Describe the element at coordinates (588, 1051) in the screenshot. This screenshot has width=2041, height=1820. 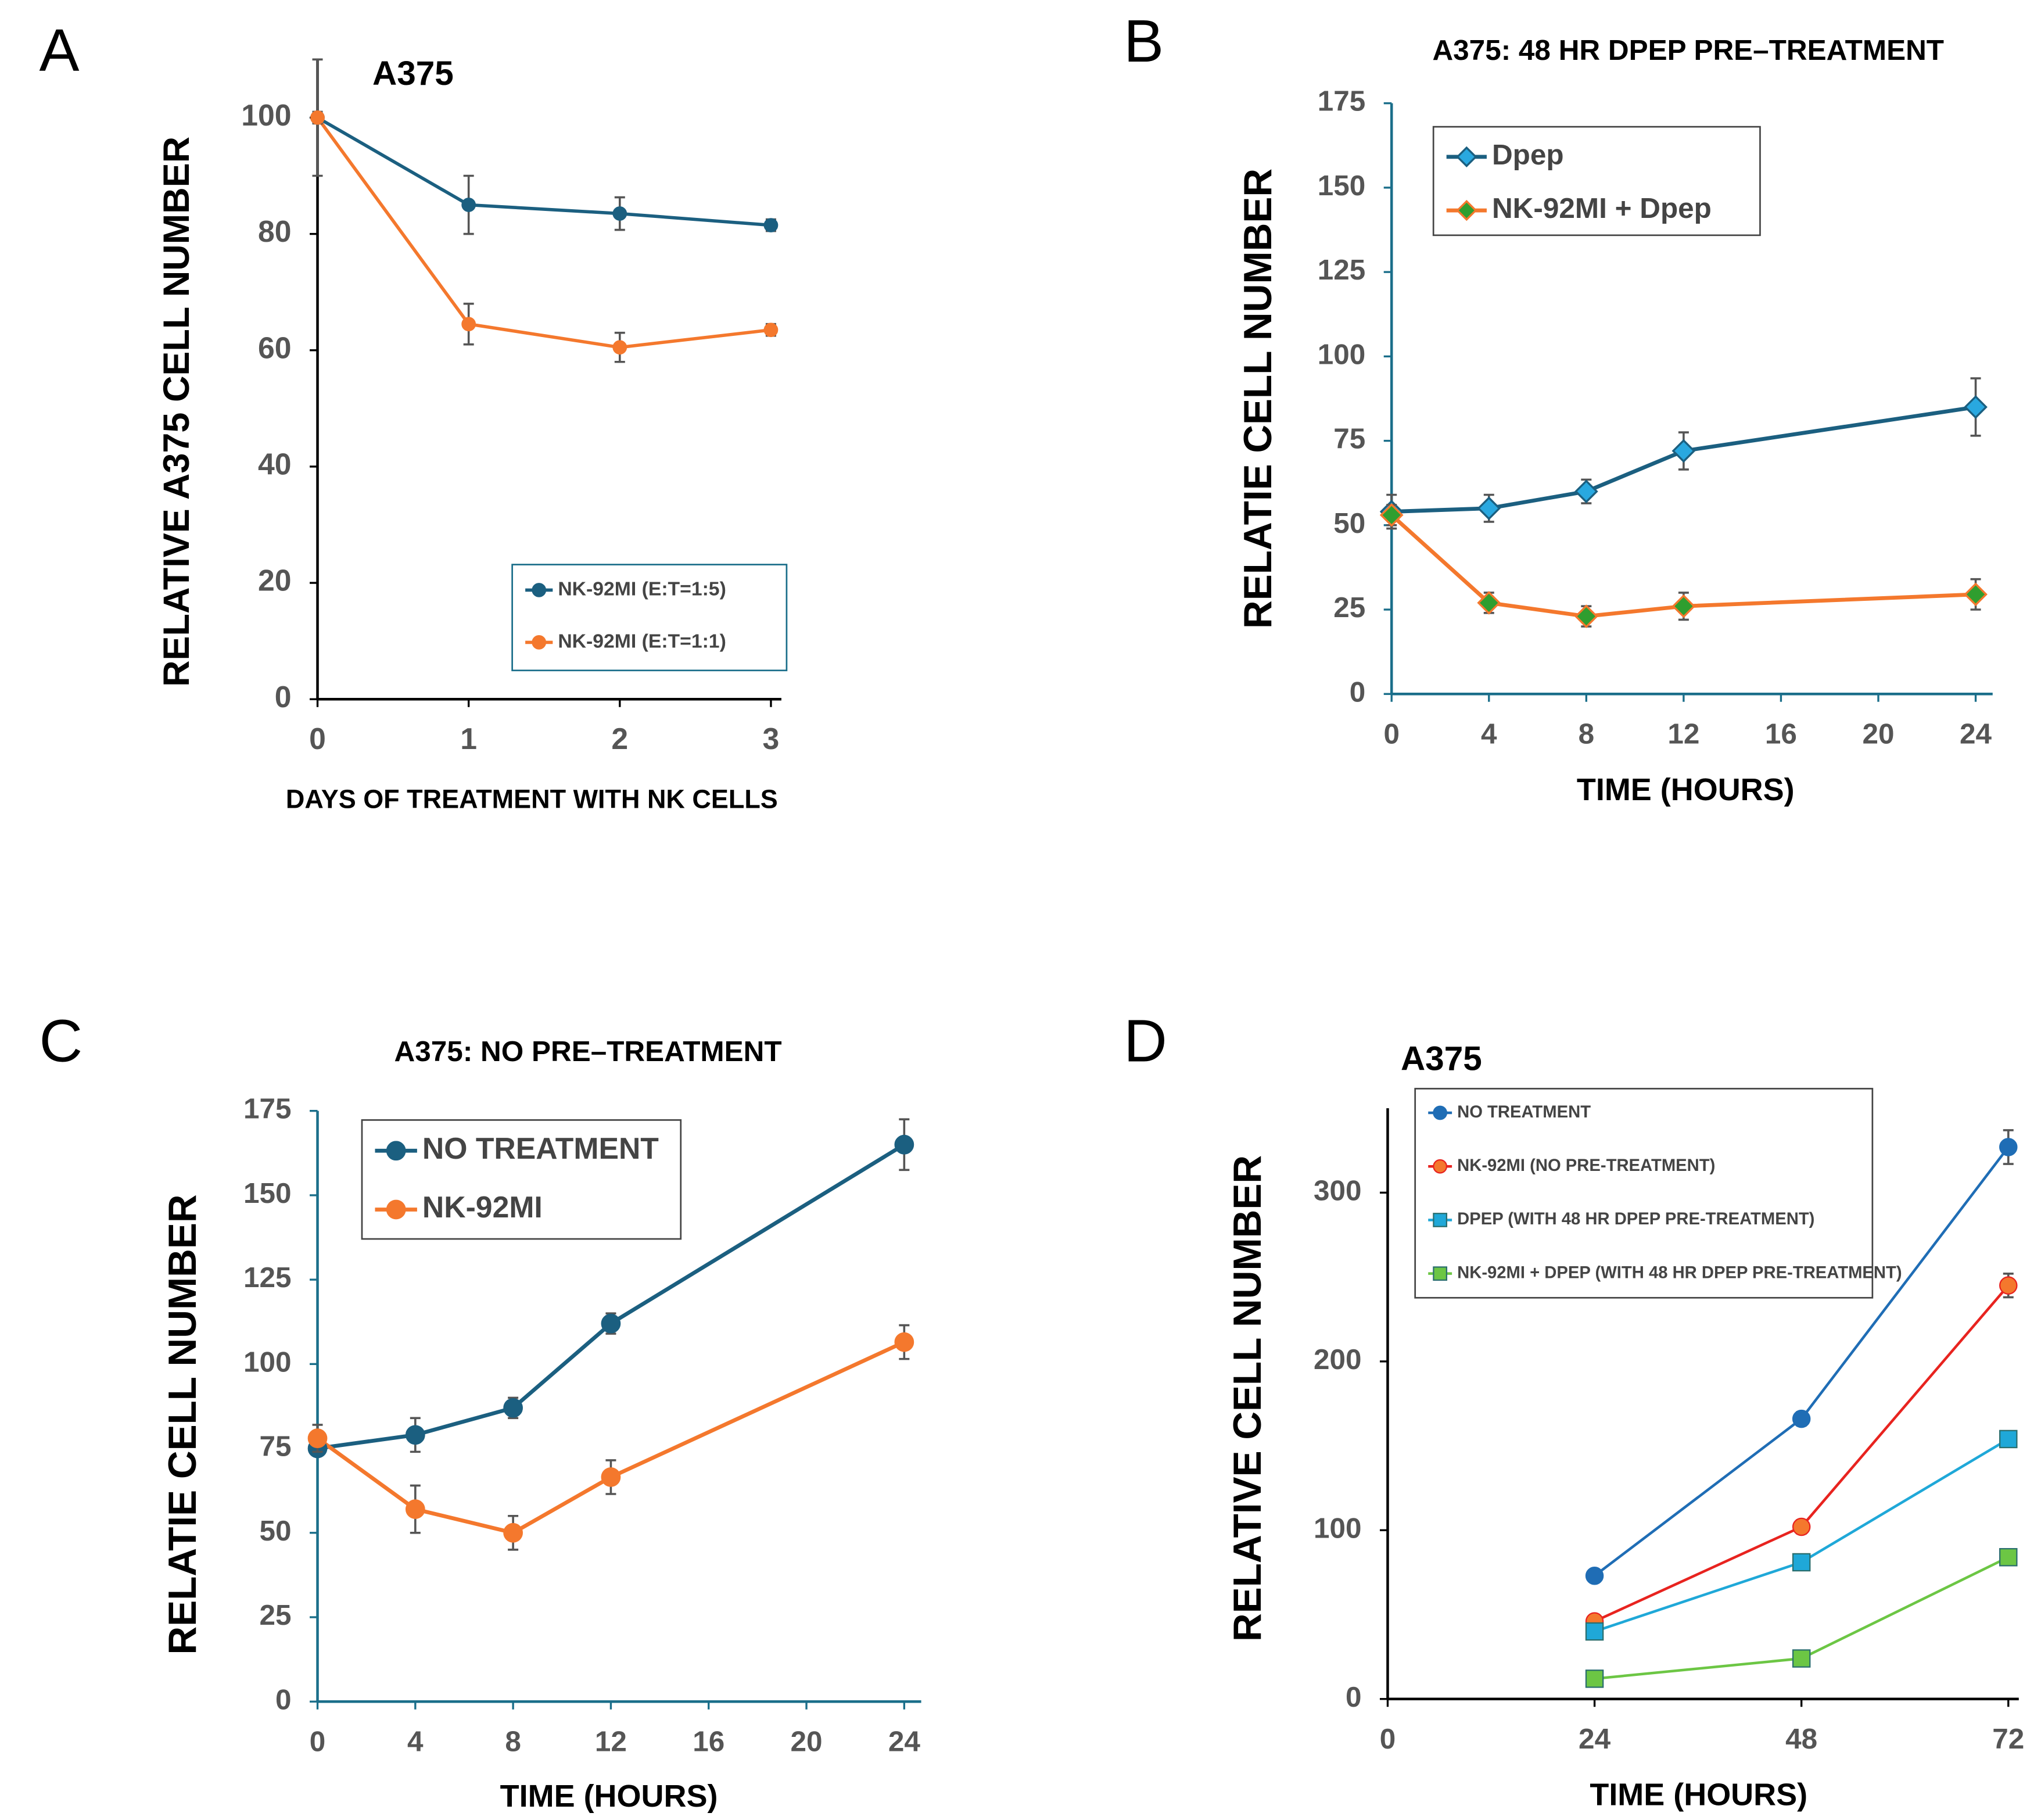
I see `chart-title: A375: NO PRE–TREATMENT` at that location.